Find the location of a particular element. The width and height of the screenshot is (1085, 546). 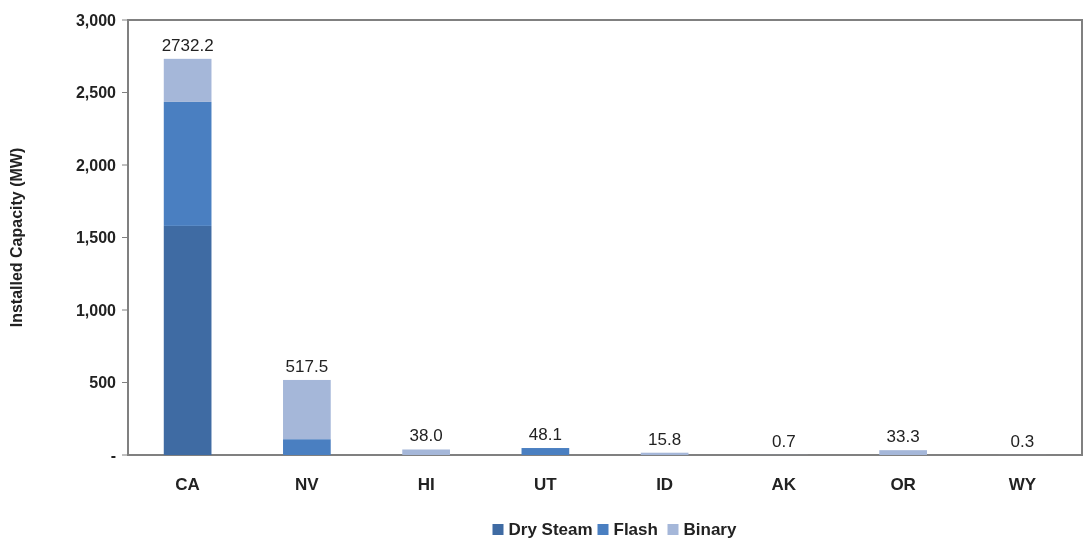

legend-label: Flash is located at coordinates (635, 529).